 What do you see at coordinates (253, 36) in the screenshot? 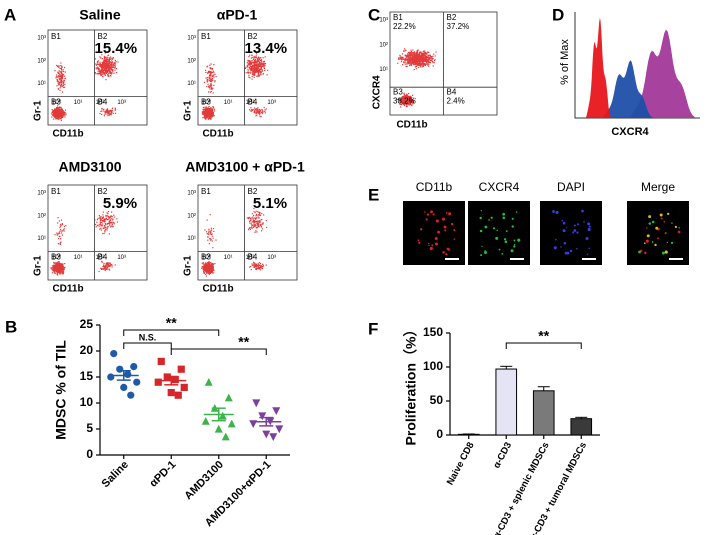
I see `quadrant-label: B2` at bounding box center [253, 36].